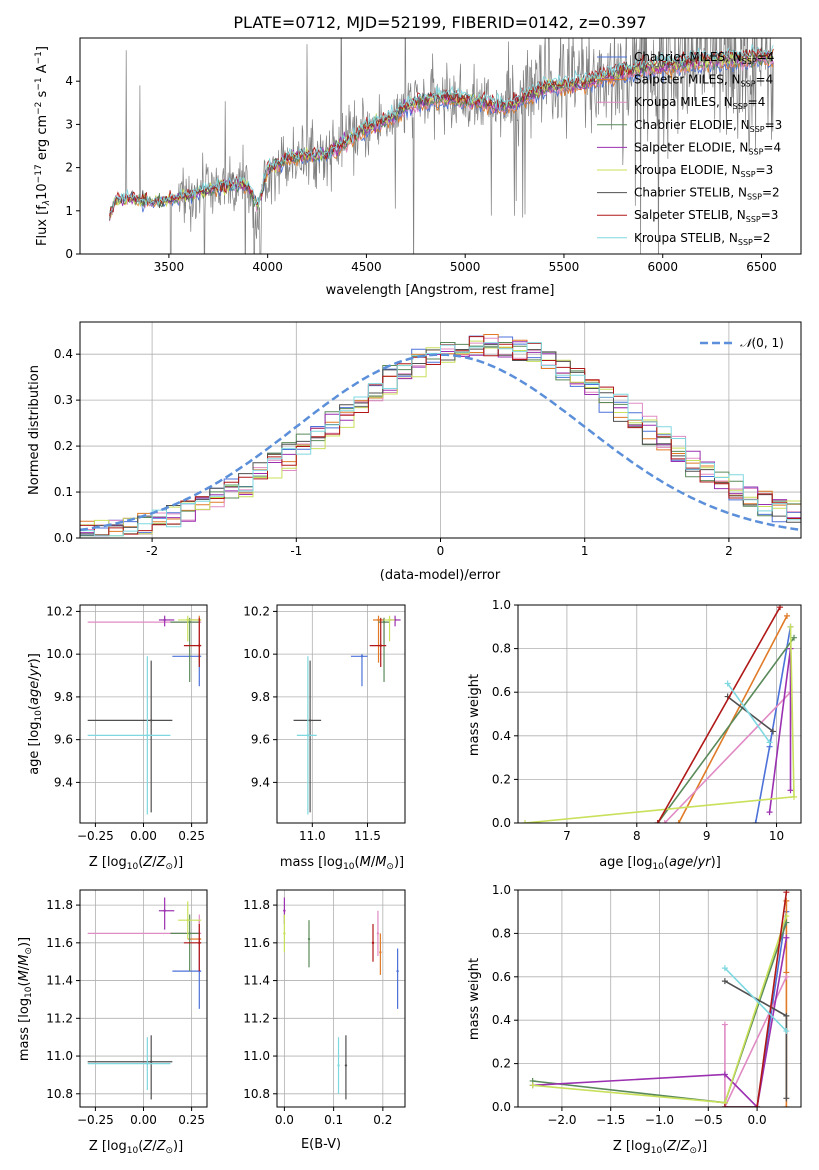 The image size is (819, 1170). Describe the element at coordinates (152, 551) in the screenshot. I see `x-tick-label: -2` at that location.